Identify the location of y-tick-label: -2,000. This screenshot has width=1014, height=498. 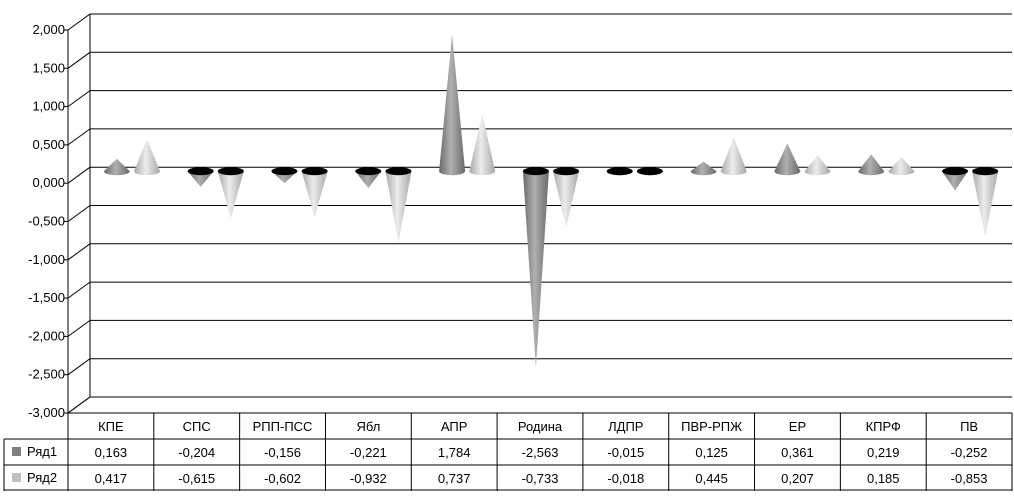
(46, 335).